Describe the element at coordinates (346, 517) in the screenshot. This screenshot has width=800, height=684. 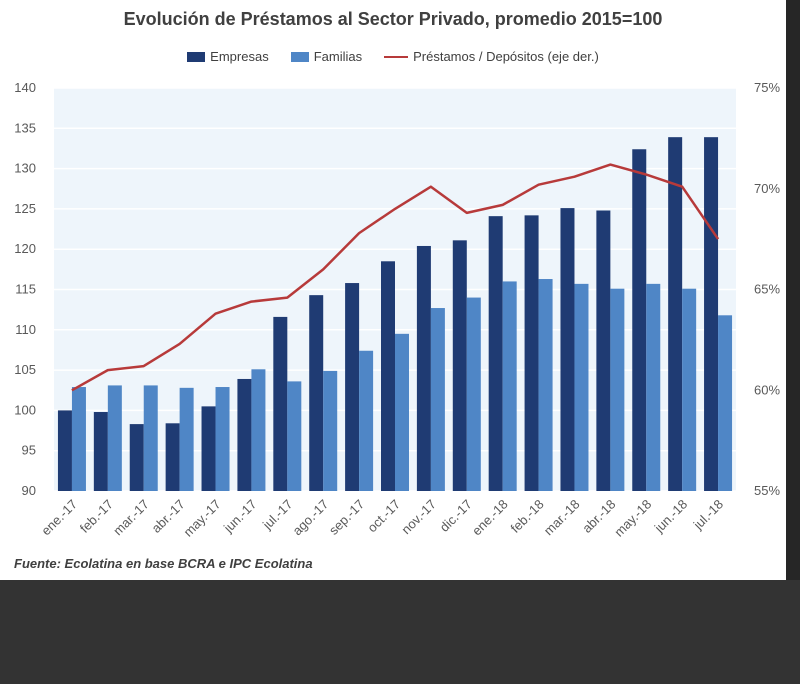
I see `x-tick-label: sep.-17` at that location.